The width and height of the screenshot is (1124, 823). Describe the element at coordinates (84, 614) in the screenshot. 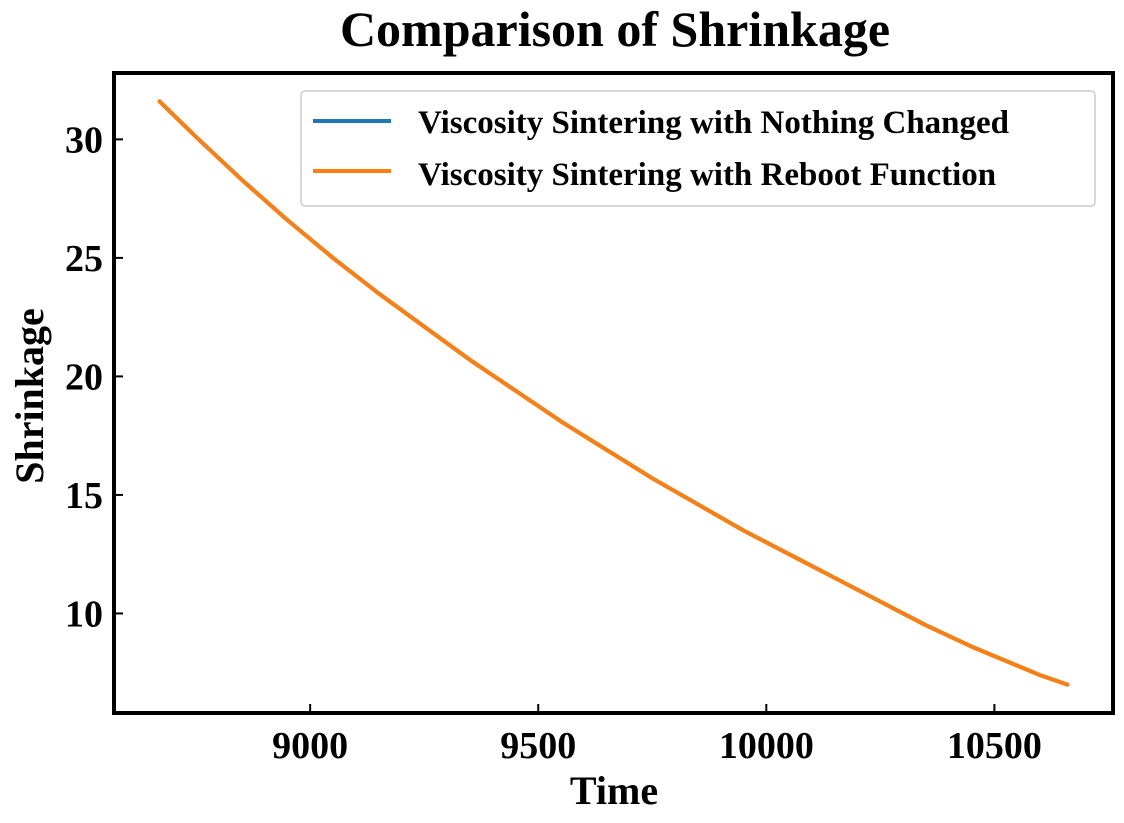

I see `y-tick-label: 10` at that location.